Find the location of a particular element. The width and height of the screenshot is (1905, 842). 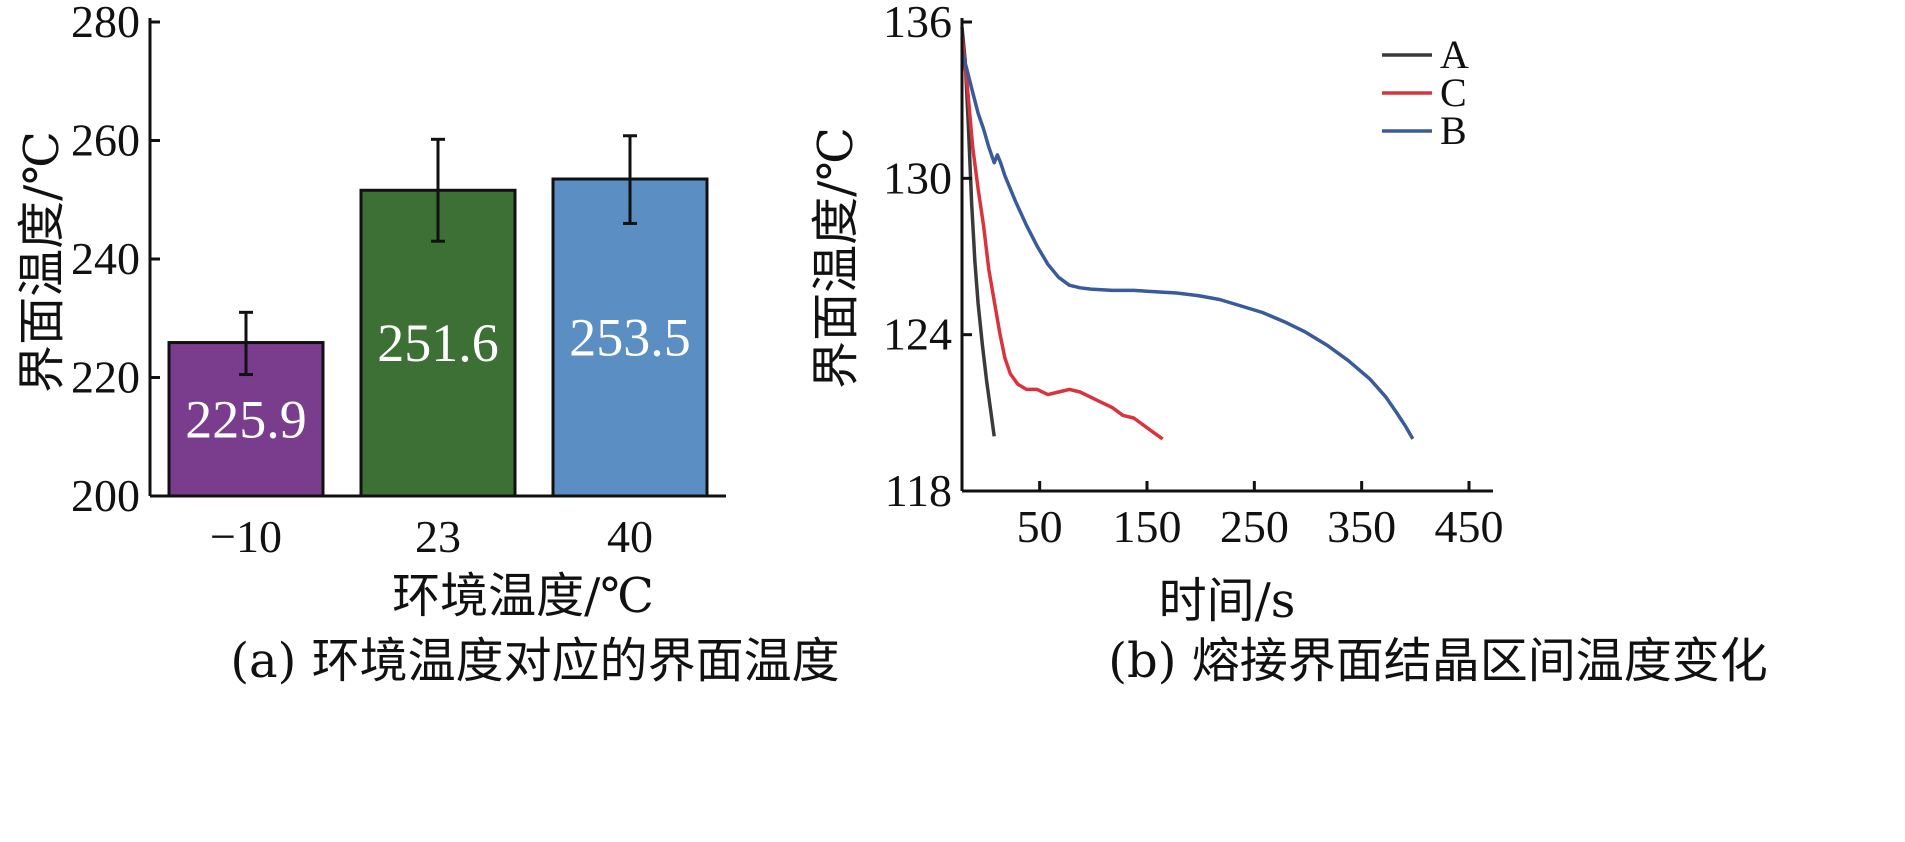

legend: ACB is located at coordinates (1425, 92).